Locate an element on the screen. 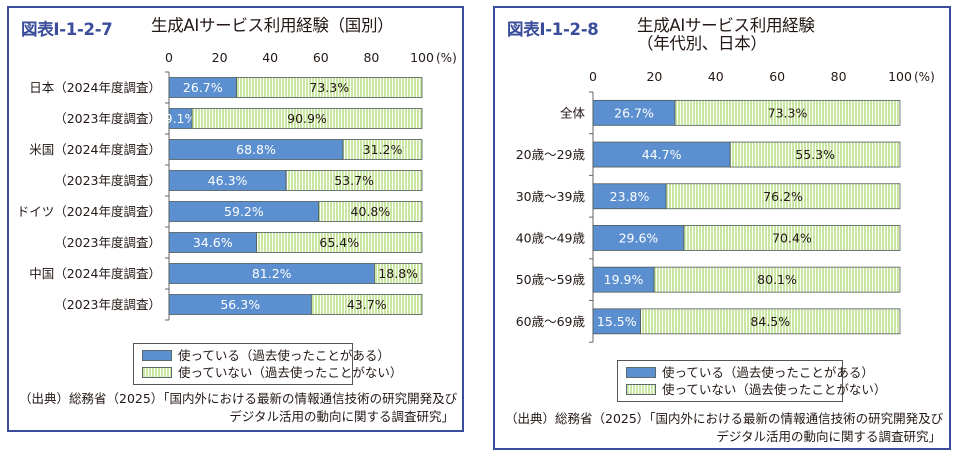 The width and height of the screenshot is (957, 457). data-label-unused: 80.1% is located at coordinates (777, 279).